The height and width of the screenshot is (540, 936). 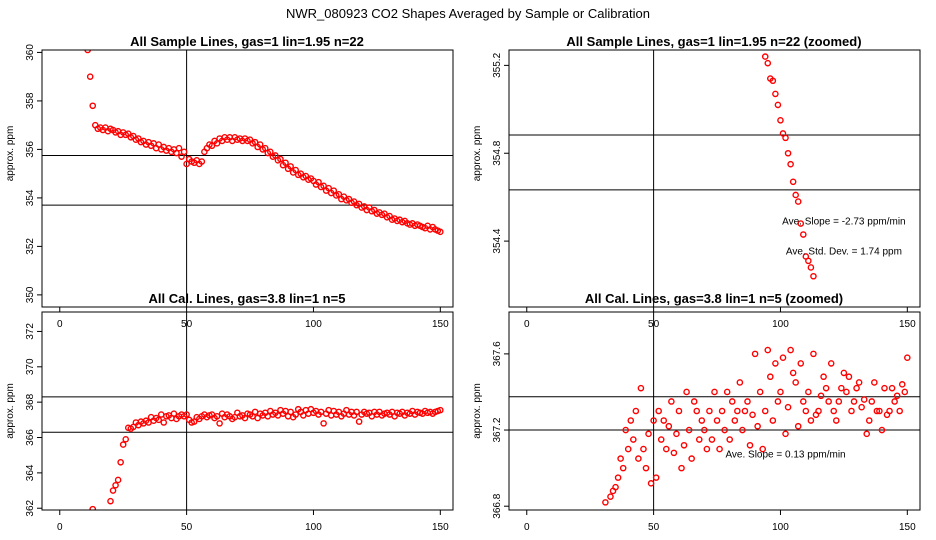 What do you see at coordinates (30, 197) in the screenshot?
I see `y-tick-label: 354` at bounding box center [30, 197].